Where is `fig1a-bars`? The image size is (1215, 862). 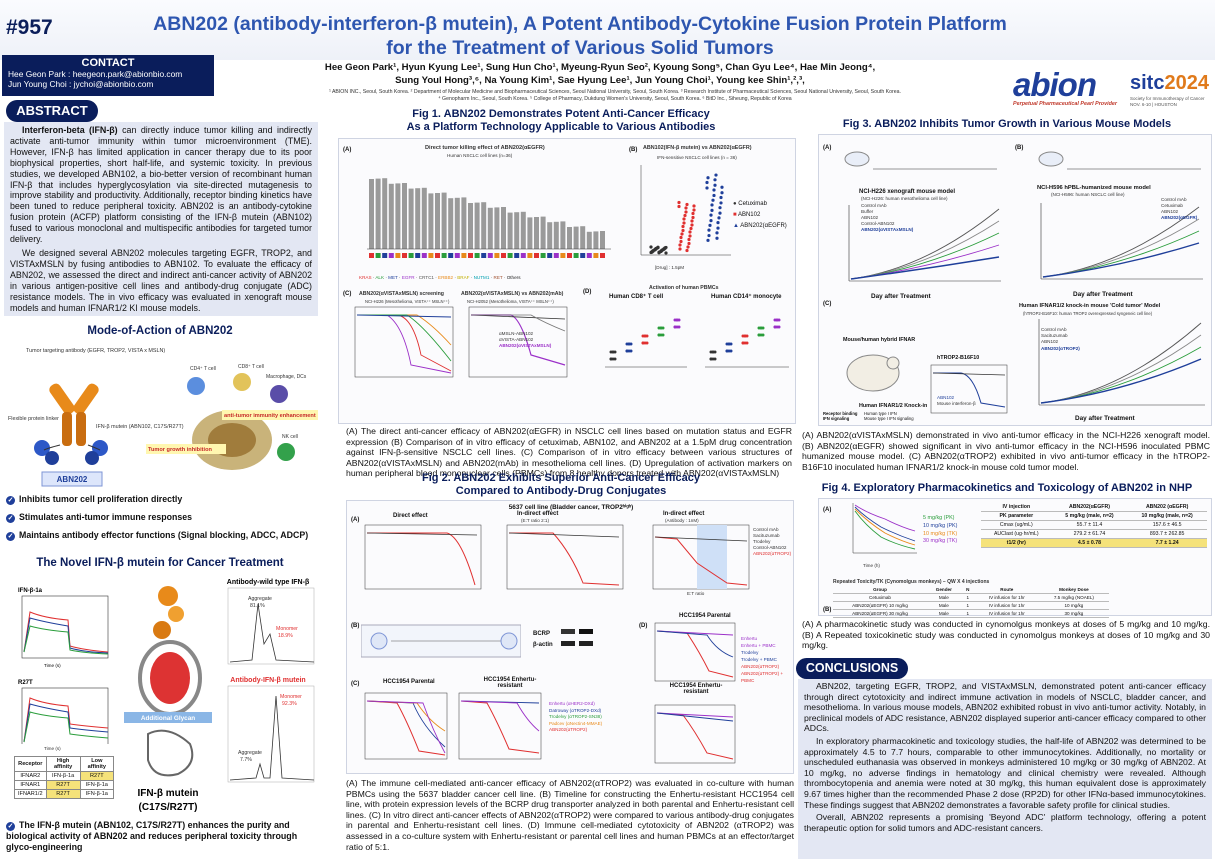
fig1a-bars is located at coordinates (487, 218).